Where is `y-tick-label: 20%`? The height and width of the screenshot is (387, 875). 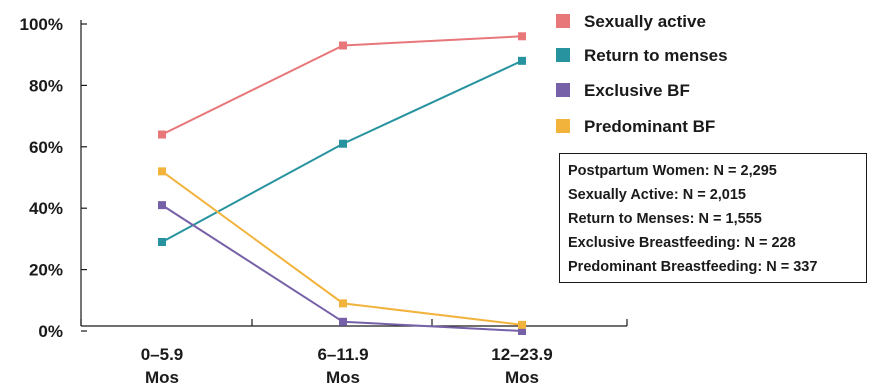 y-tick-label: 20% is located at coordinates (46, 270).